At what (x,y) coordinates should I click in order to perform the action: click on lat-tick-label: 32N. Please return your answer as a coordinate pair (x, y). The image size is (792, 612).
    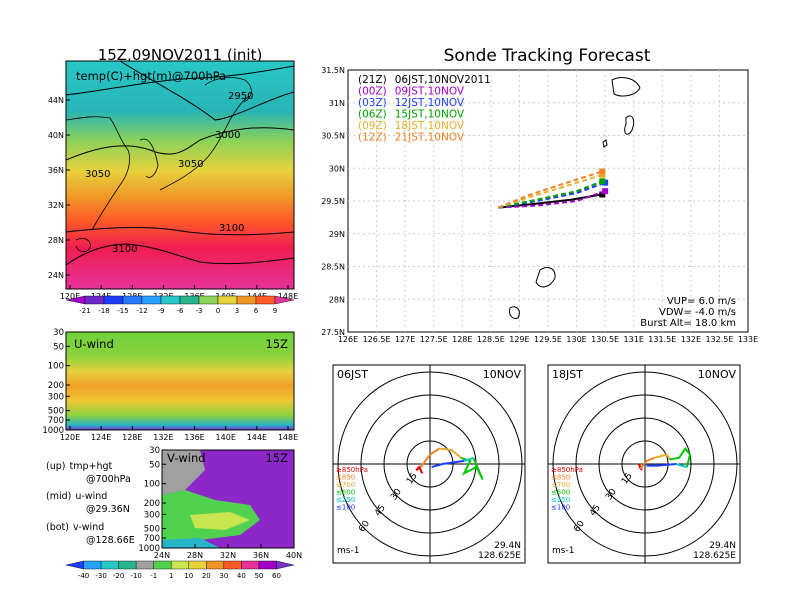
    Looking at the image, I should click on (56, 205).